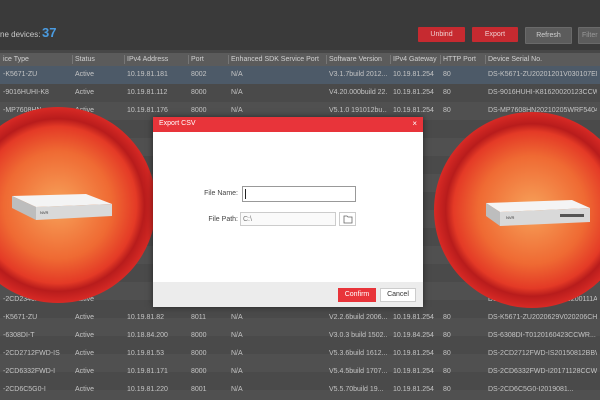 This screenshot has height=400, width=600. What do you see at coordinates (495, 34) in the screenshot?
I see `export-button: Export` at bounding box center [495, 34].